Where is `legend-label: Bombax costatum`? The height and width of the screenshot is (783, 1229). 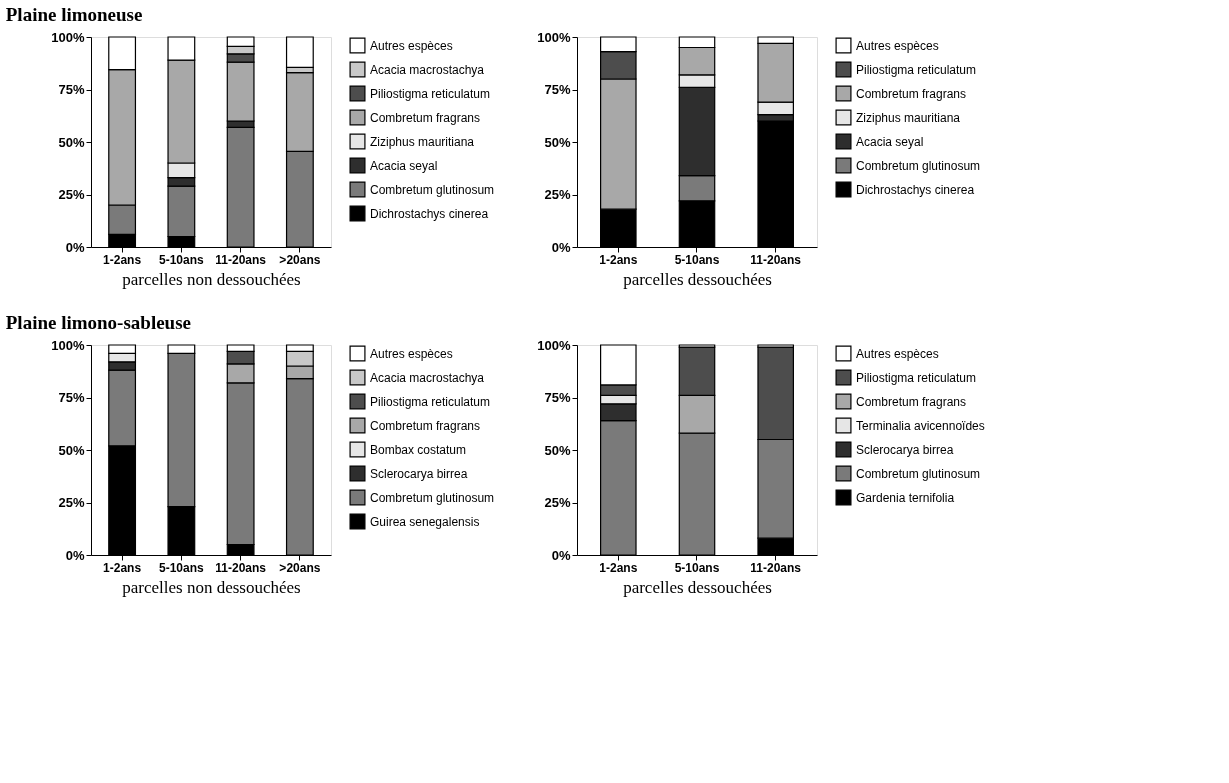 legend-label: Bombax costatum is located at coordinates (418, 449).